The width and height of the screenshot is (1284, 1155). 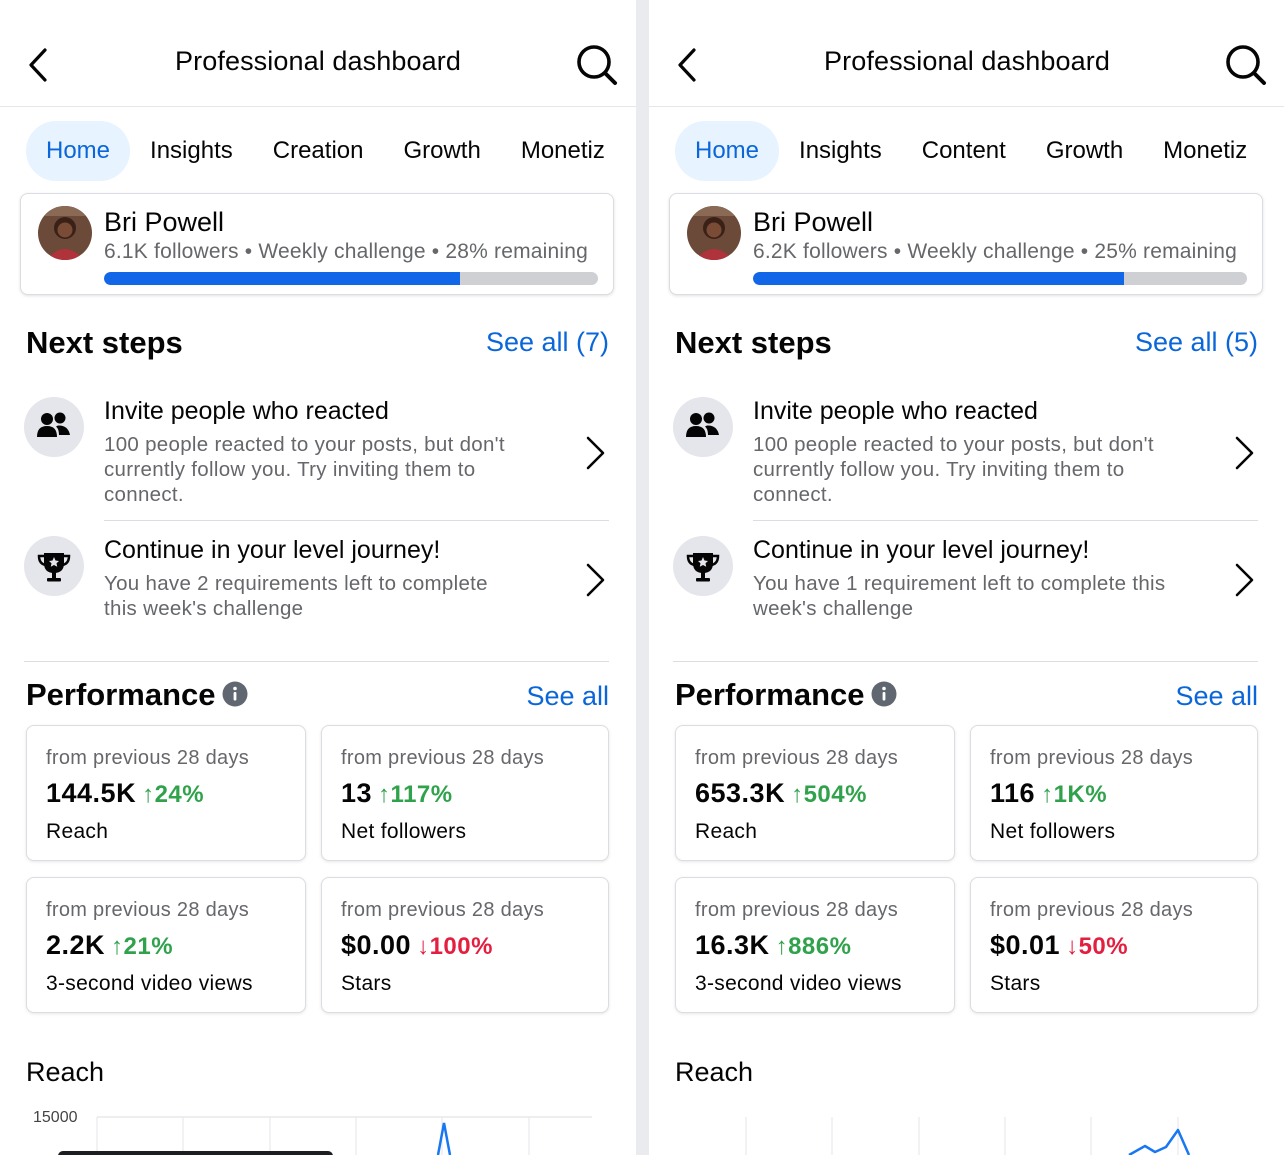 What do you see at coordinates (357, 793) in the screenshot?
I see `metric-value: 13` at bounding box center [357, 793].